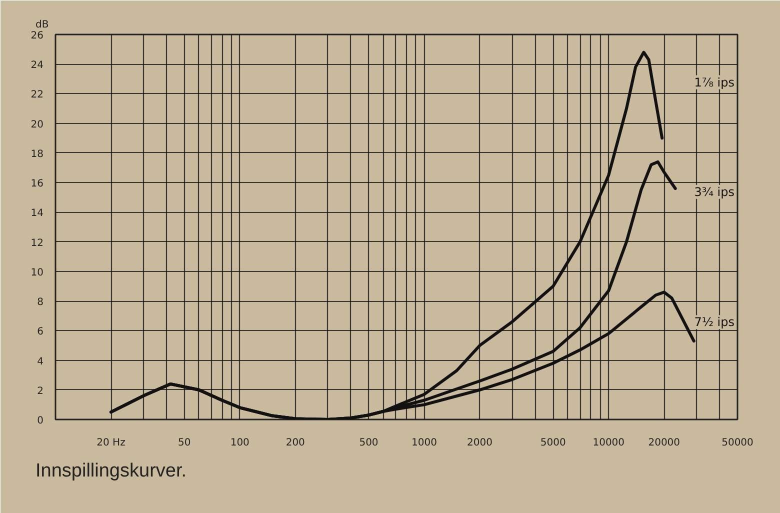  What do you see at coordinates (37, 95) in the screenshot?
I see `y-tick-label: 22` at bounding box center [37, 95].